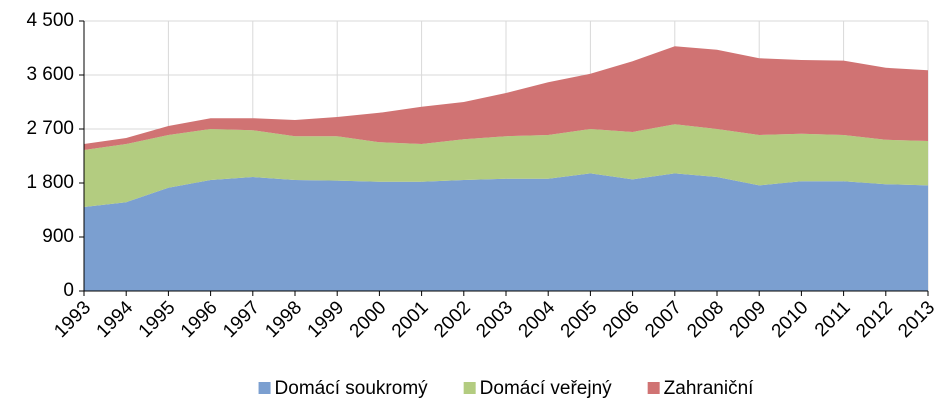  I want to click on x-tick-label: 1997, so click(241, 319).